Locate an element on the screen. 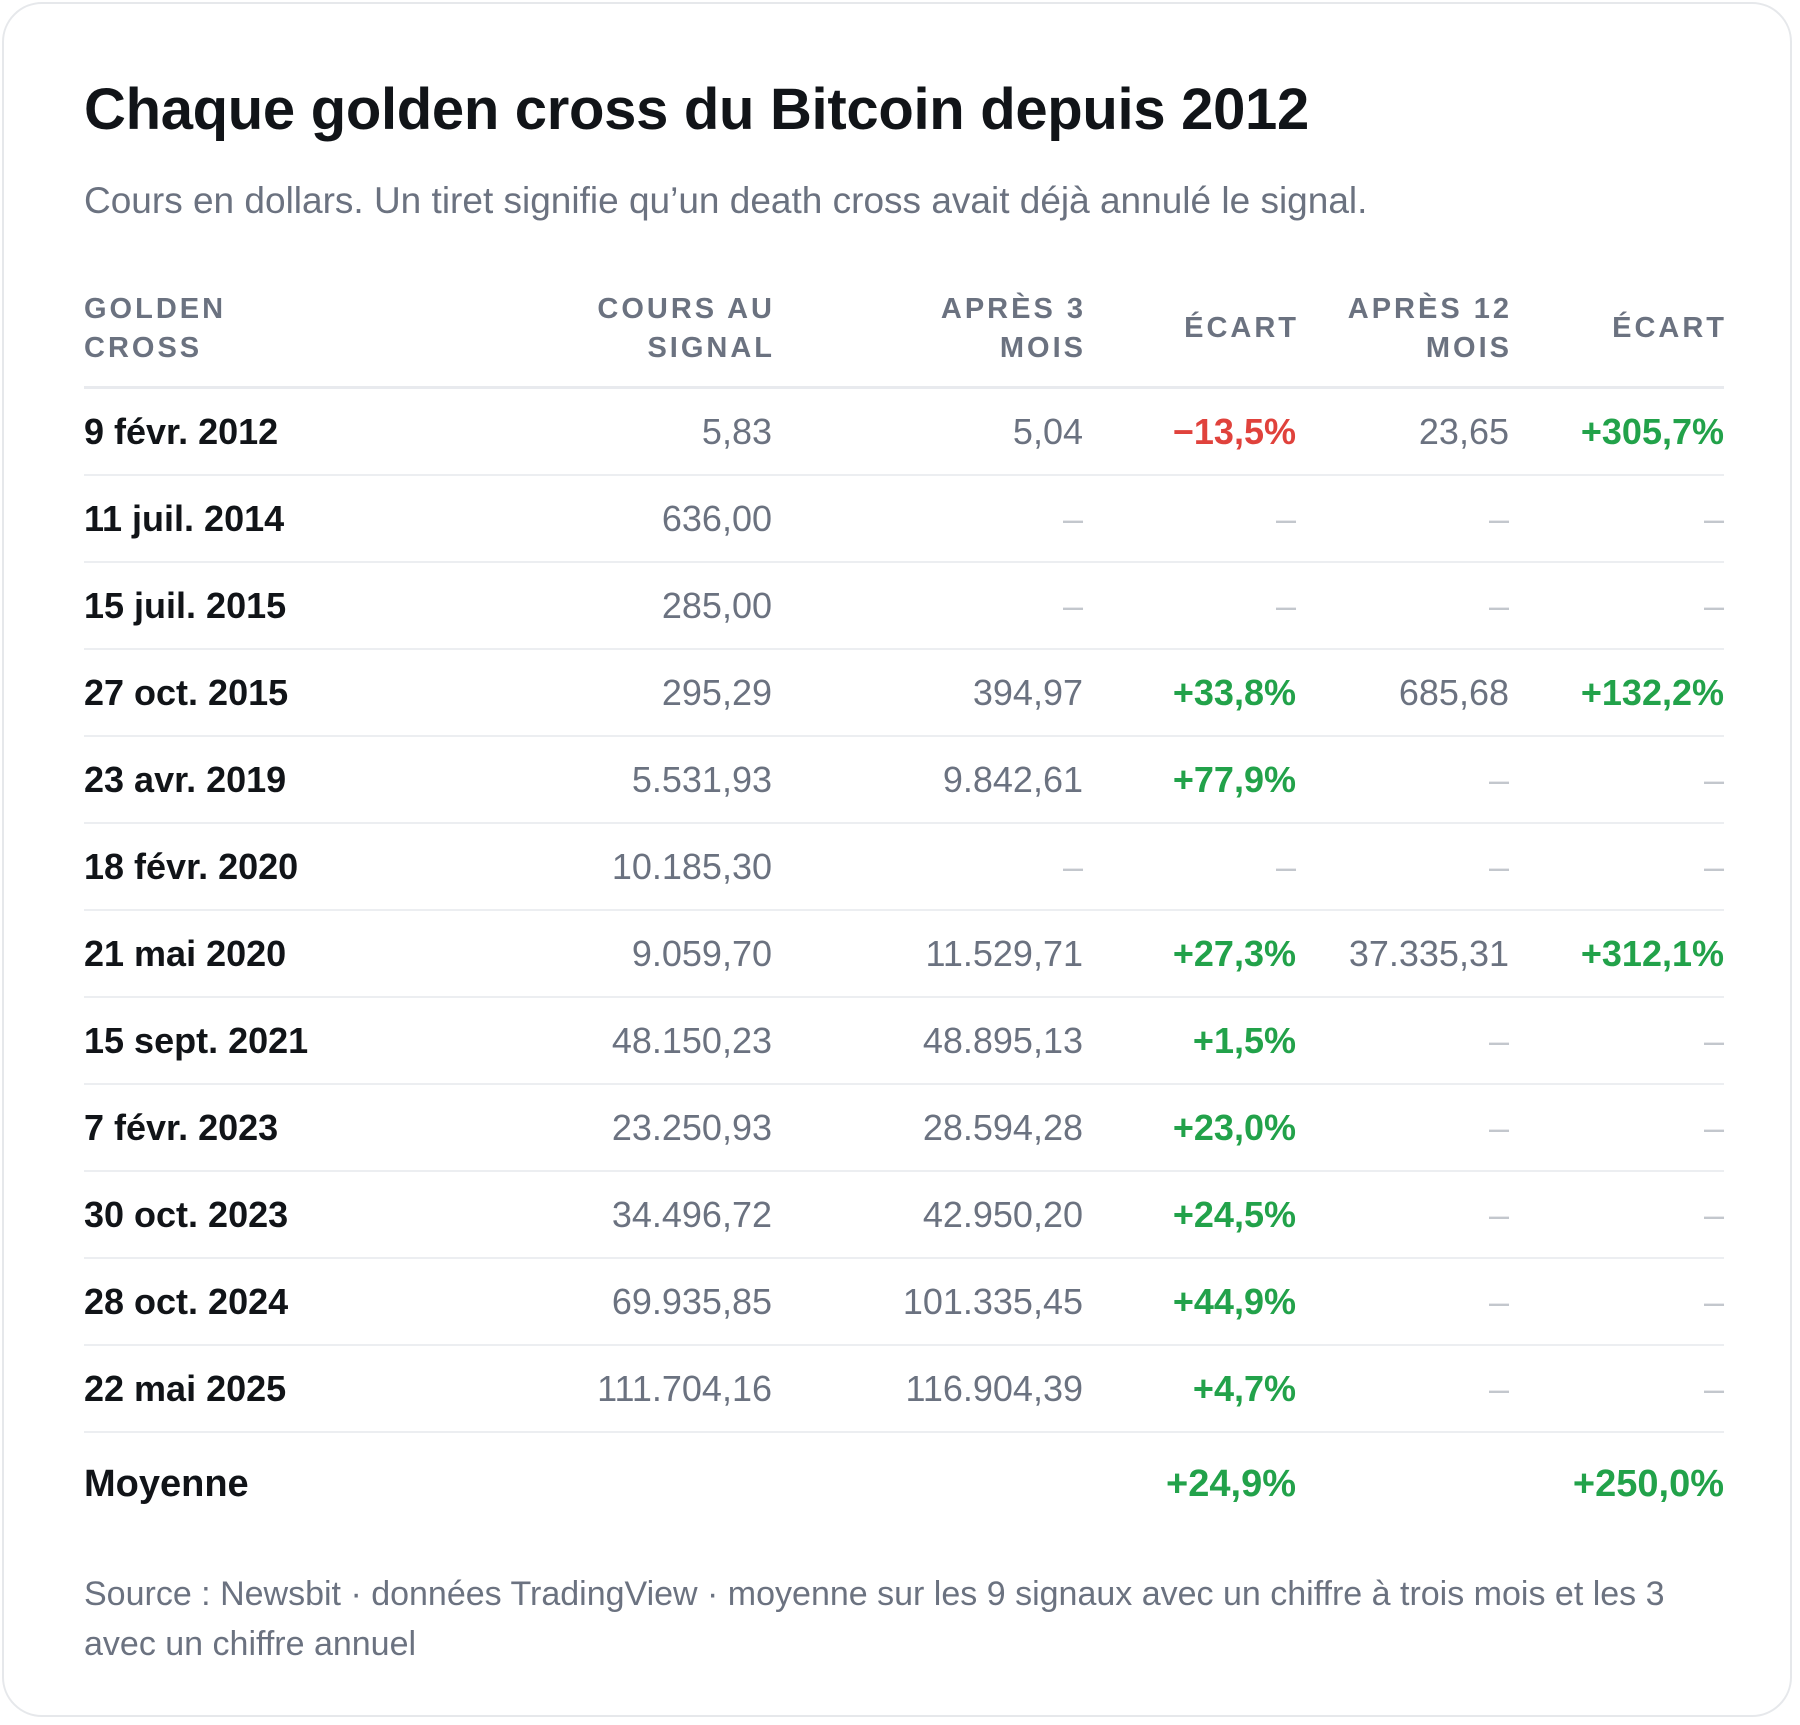 The width and height of the screenshot is (1800, 1725). cell-golden-cross: 15 juil. 2015 is located at coordinates (264, 606).